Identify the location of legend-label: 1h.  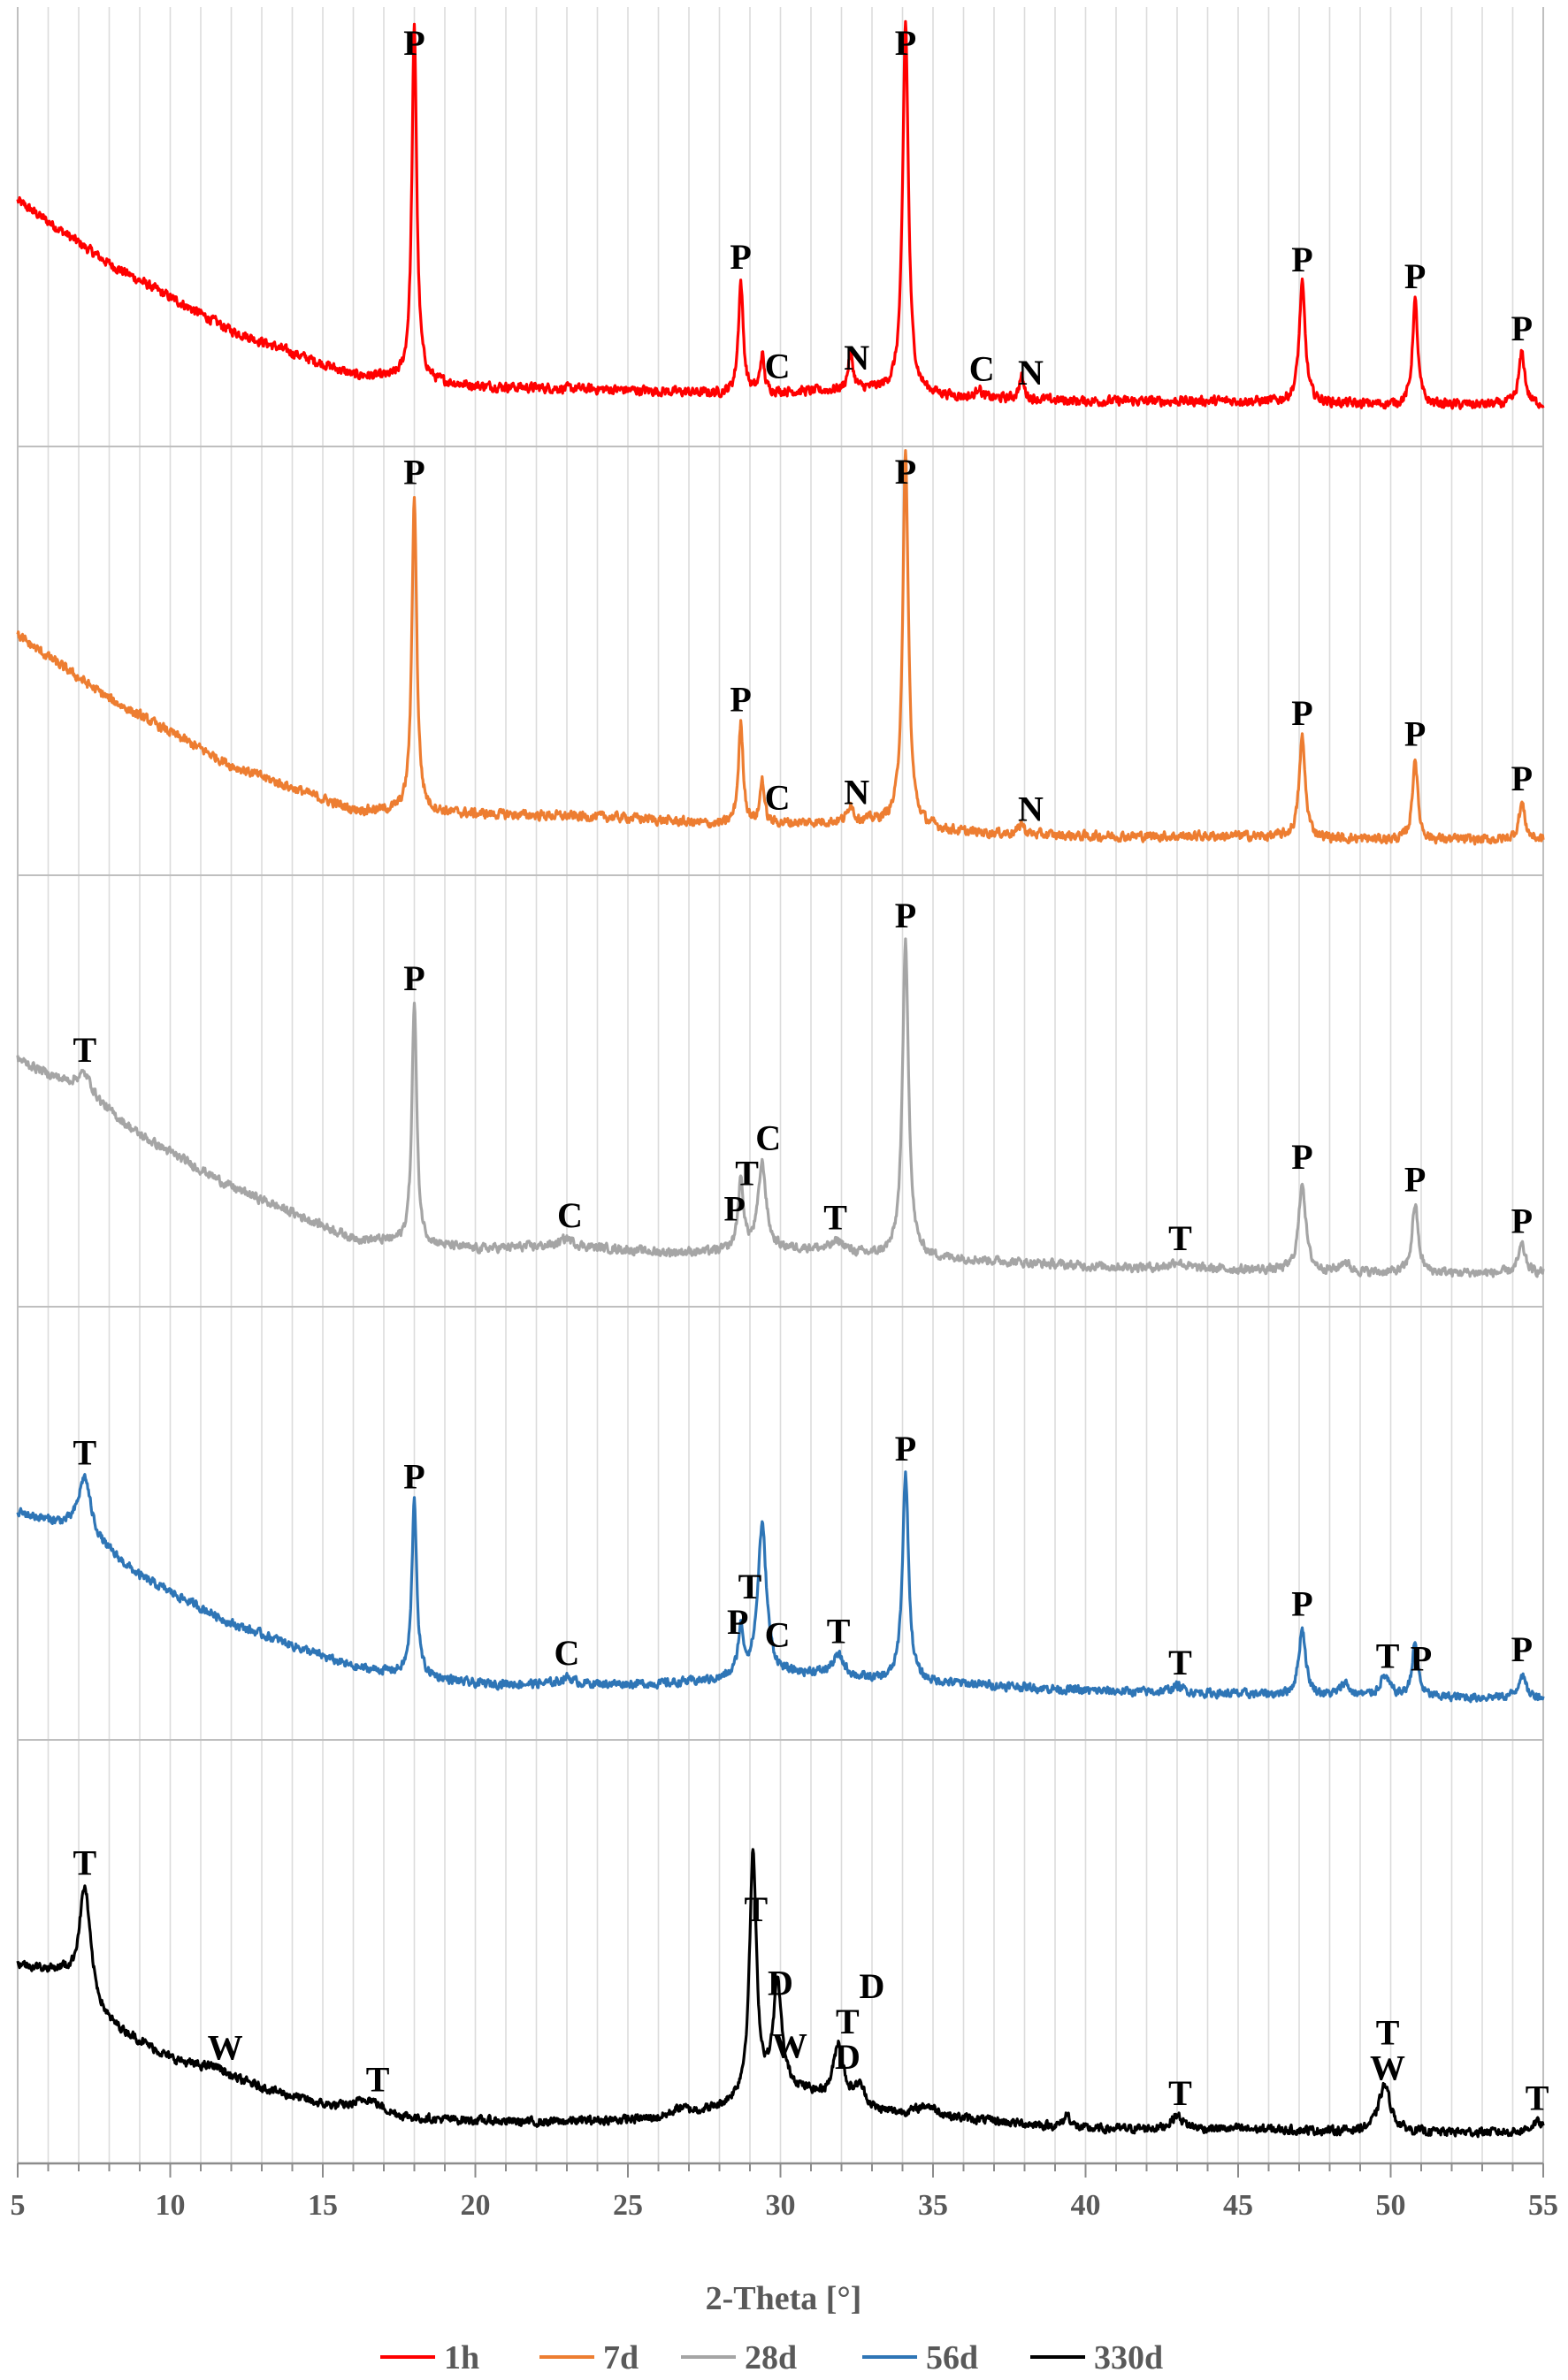
(461, 2357).